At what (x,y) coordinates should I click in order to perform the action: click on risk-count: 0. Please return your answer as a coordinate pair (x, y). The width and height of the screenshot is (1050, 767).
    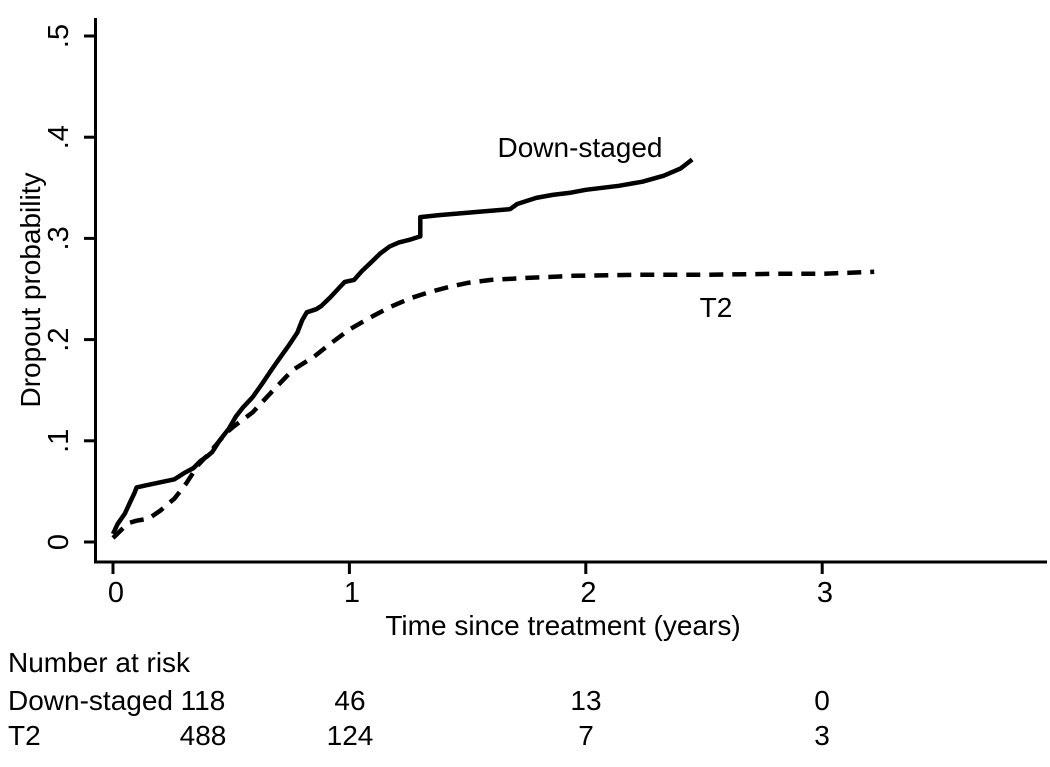
    Looking at the image, I should click on (822, 700).